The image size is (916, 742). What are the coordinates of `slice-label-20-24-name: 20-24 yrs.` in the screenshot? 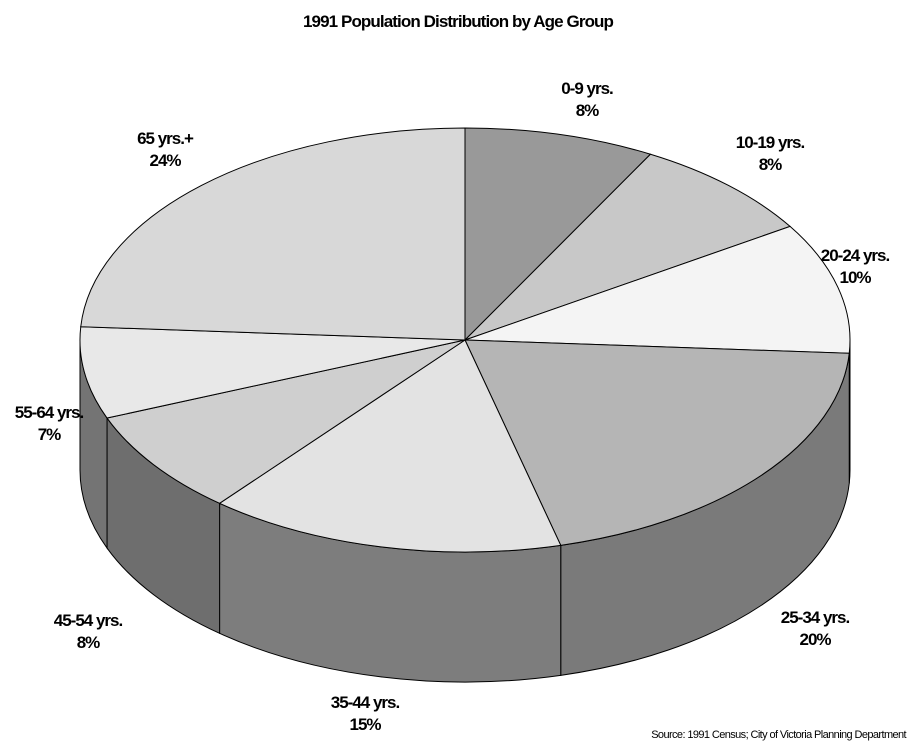 It's located at (855, 255).